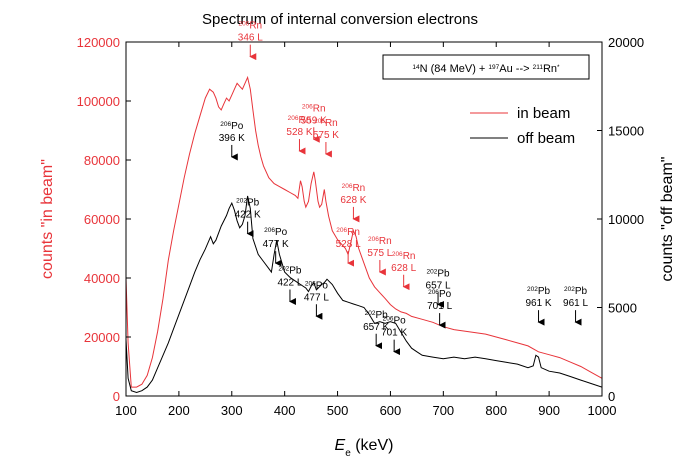 Image resolution: width=700 pixels, height=464 pixels. What do you see at coordinates (667, 219) in the screenshot?
I see `y-axis-right-label: counts "off beam"` at bounding box center [667, 219].